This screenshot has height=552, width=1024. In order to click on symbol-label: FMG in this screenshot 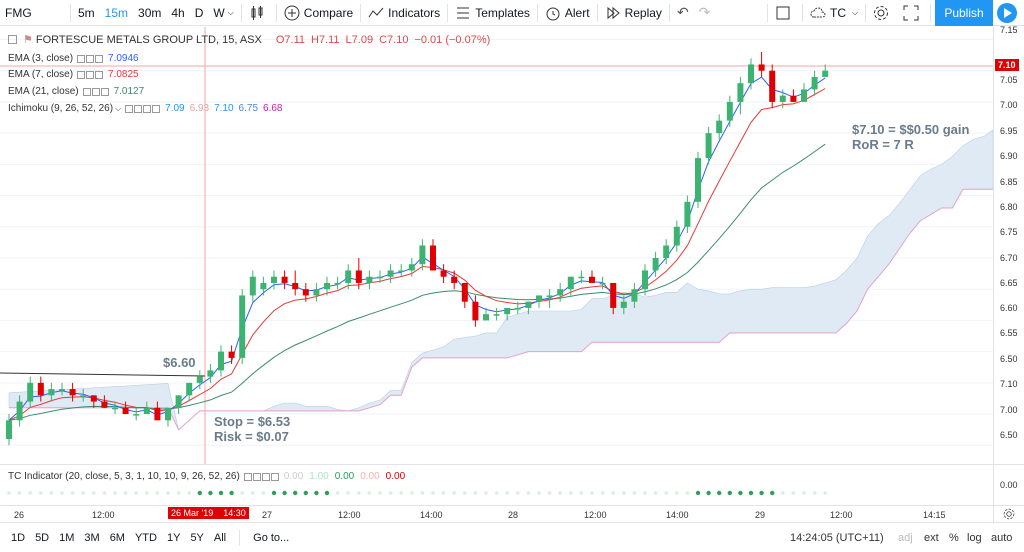, I will do `click(18, 12)`.